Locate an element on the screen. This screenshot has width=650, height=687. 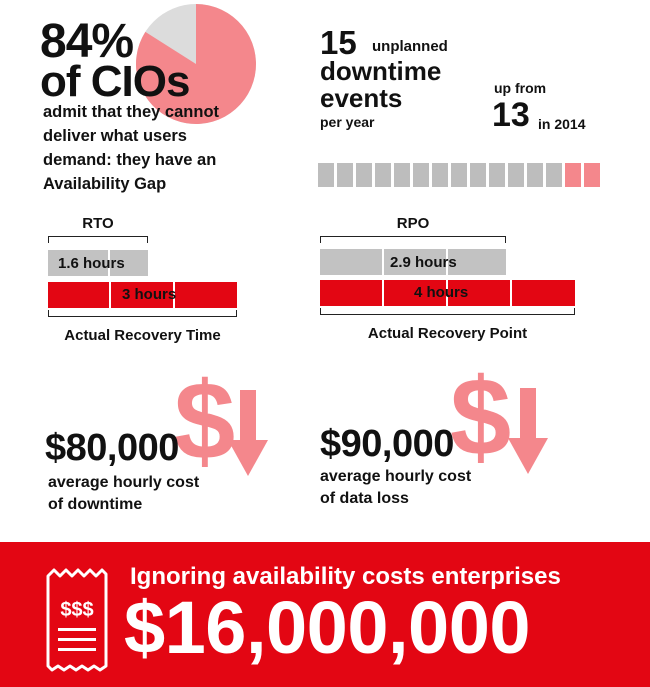
downtime-unplanned: unplanned is located at coordinates (410, 46).